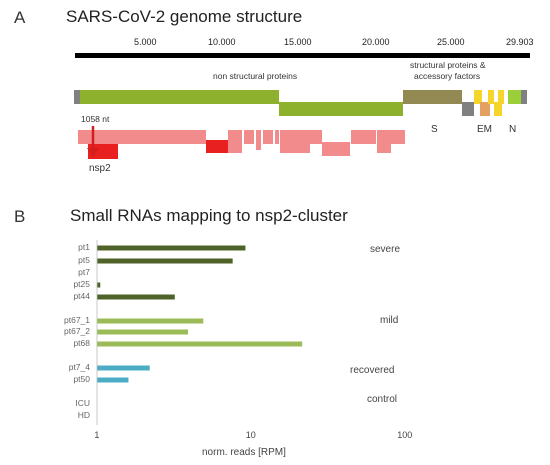  What do you see at coordinates (77, 320) in the screenshot?
I see `category-label: pt67_1` at bounding box center [77, 320].